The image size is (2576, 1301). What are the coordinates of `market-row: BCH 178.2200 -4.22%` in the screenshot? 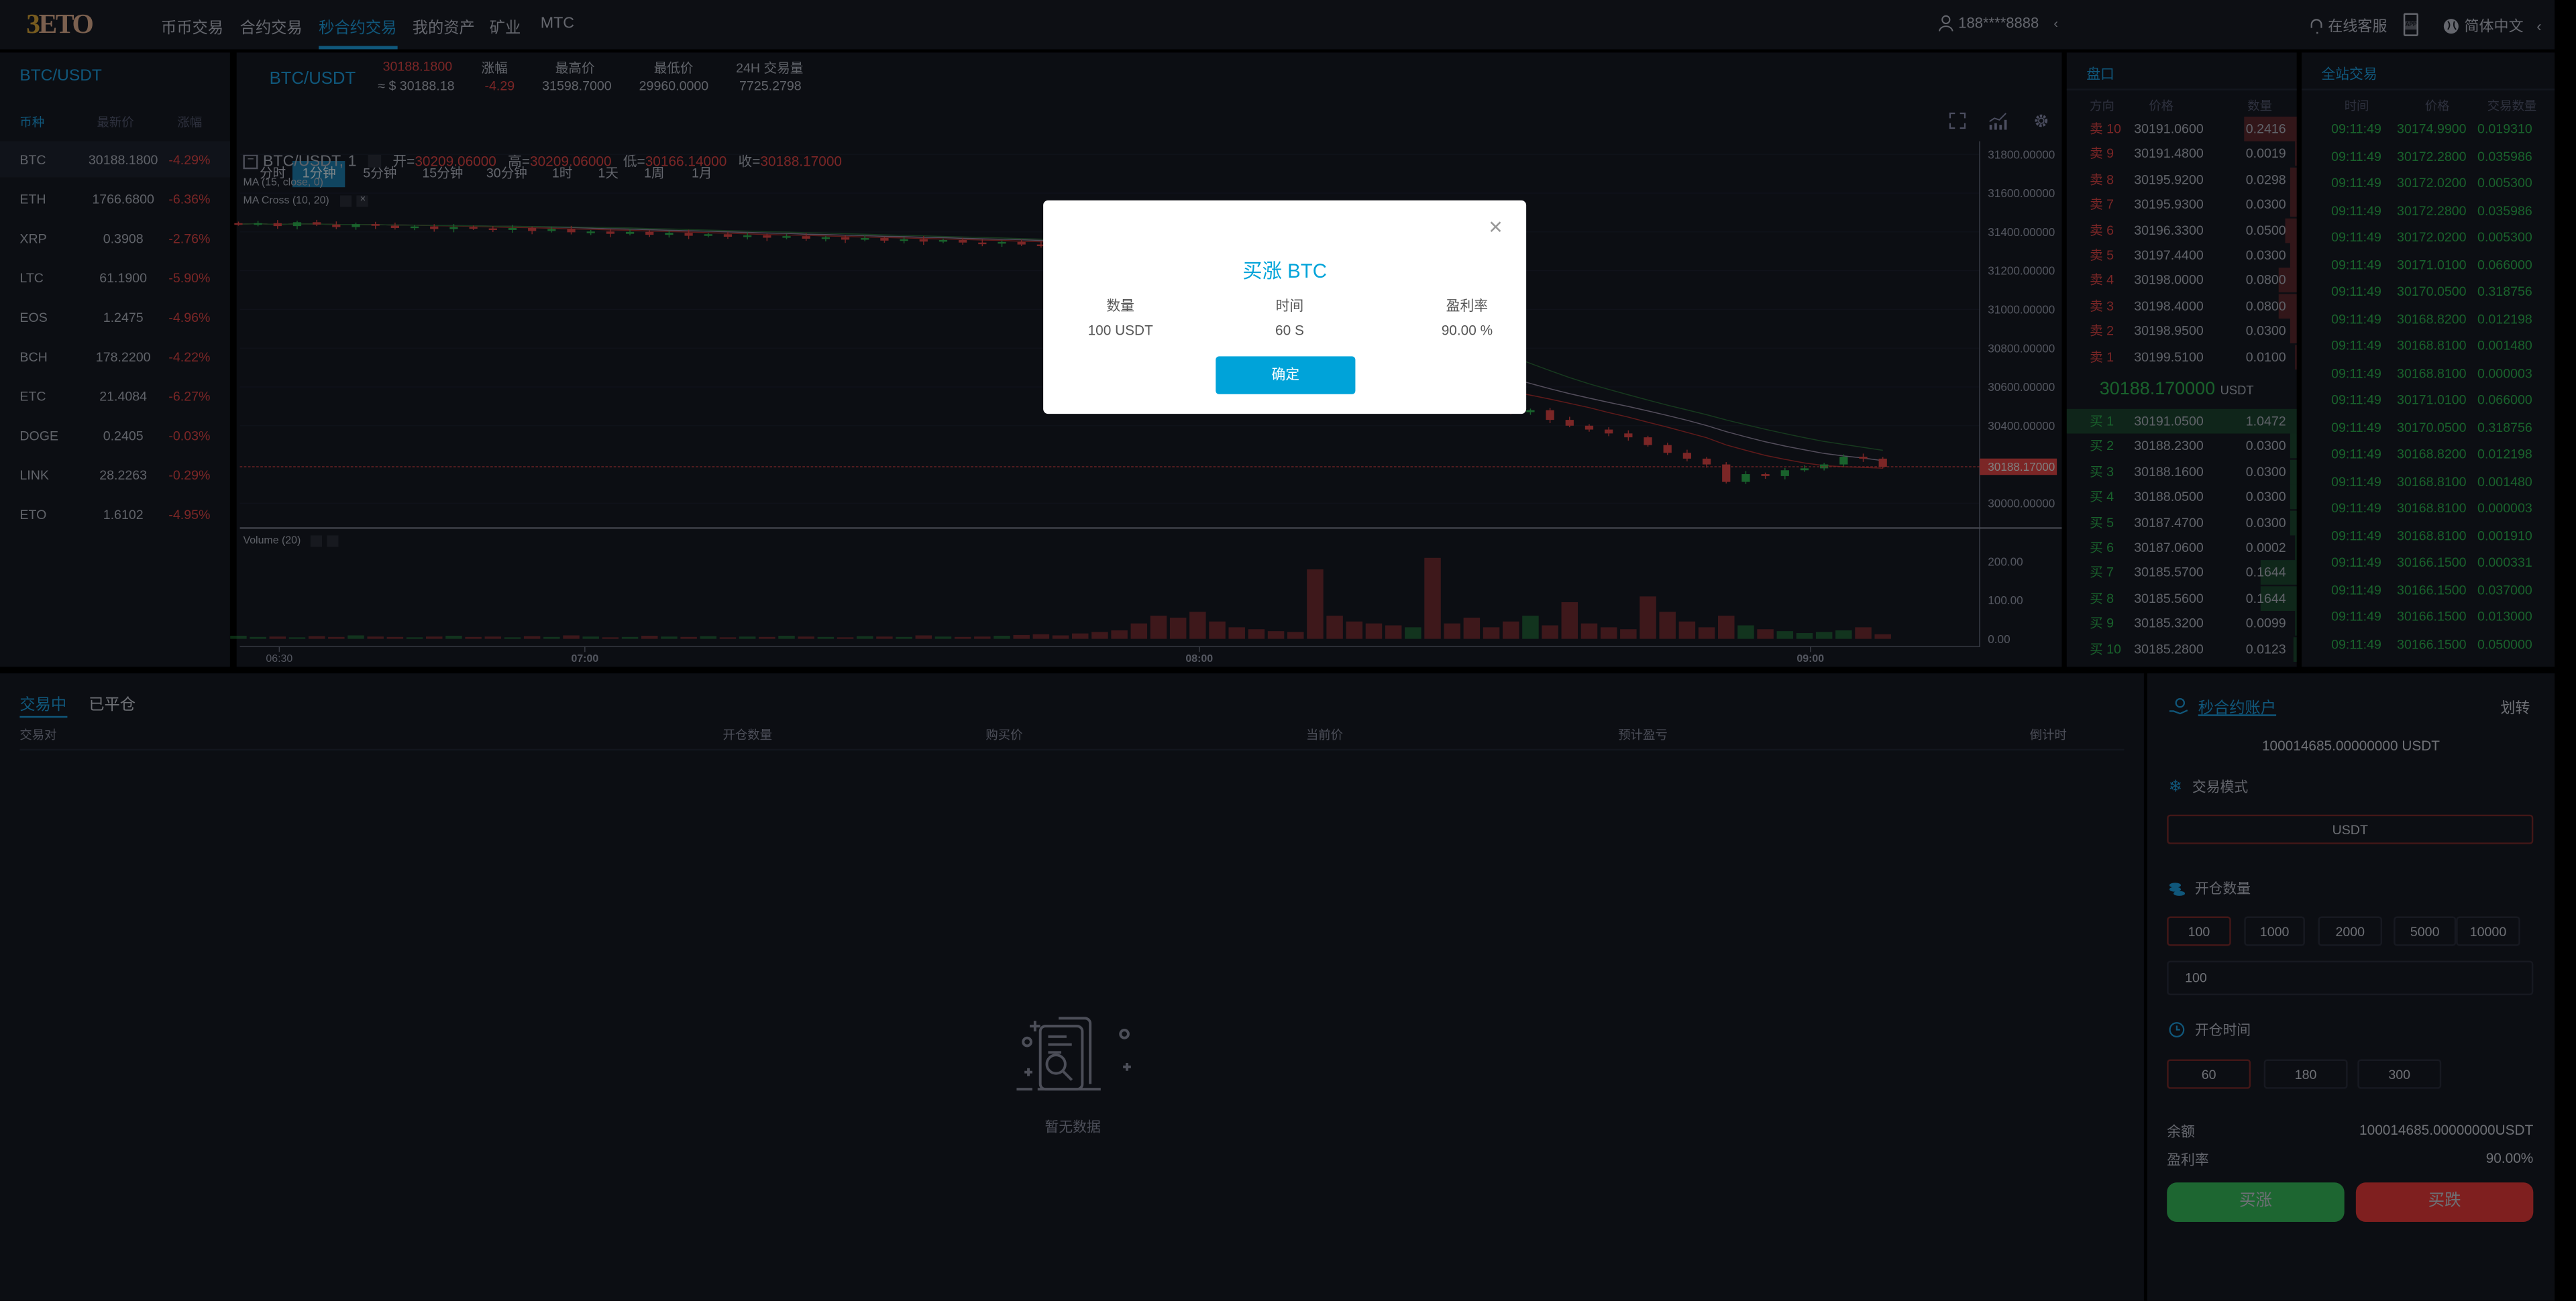 It's located at (115, 356).